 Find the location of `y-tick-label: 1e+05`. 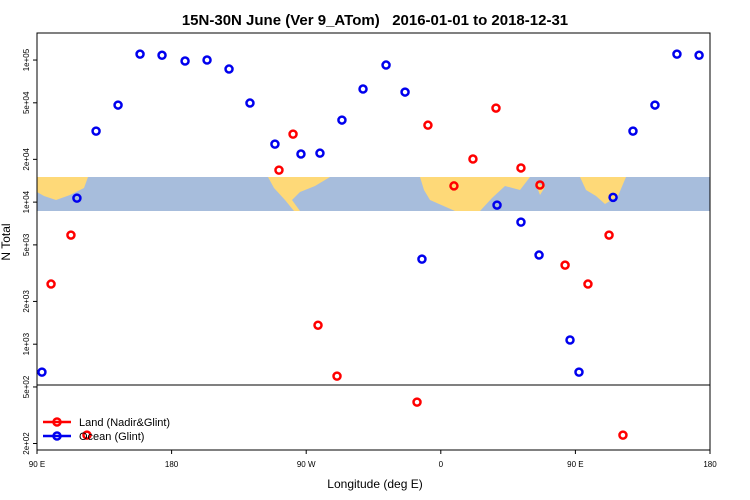

y-tick-label: 1e+05 is located at coordinates (26, 59).